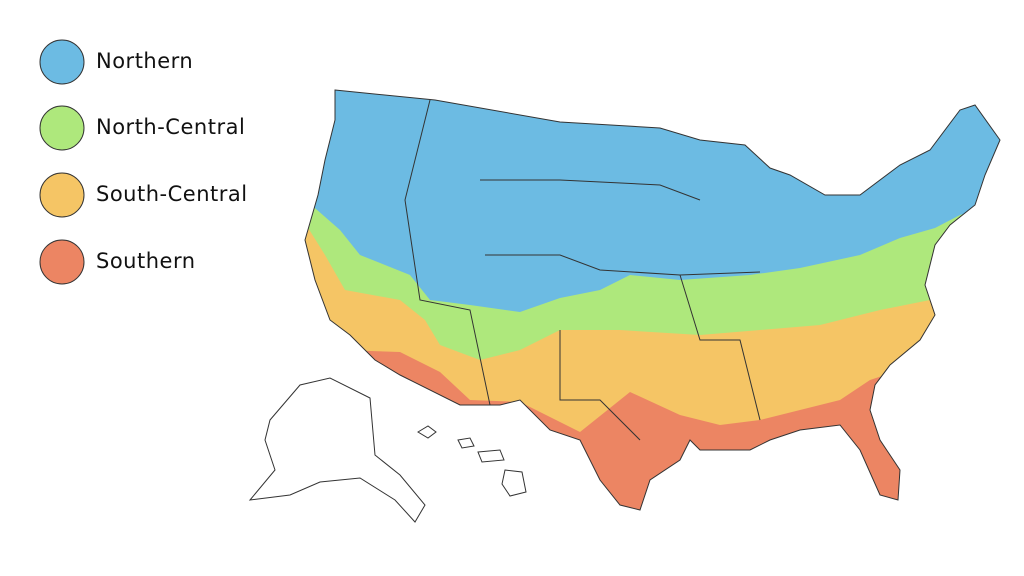 This screenshot has height=576, width=1024. Describe the element at coordinates (146, 261) in the screenshot. I see `legend-label: Southern` at that location.